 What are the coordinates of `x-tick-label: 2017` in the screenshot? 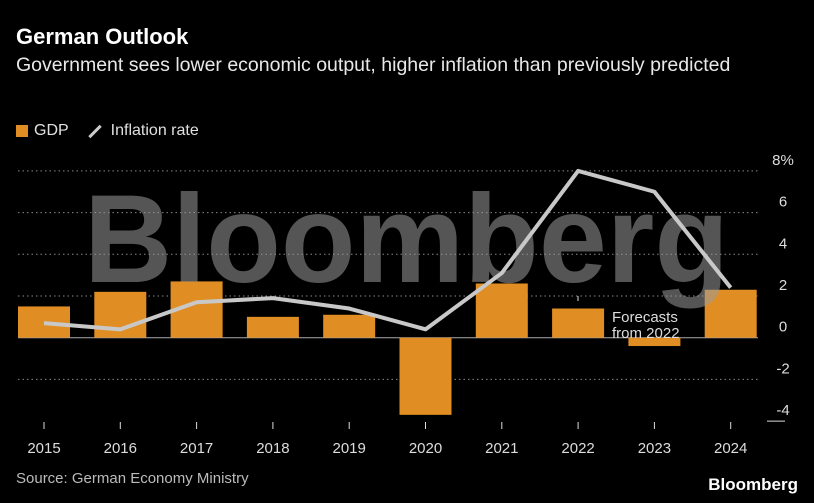 It's located at (196, 448).